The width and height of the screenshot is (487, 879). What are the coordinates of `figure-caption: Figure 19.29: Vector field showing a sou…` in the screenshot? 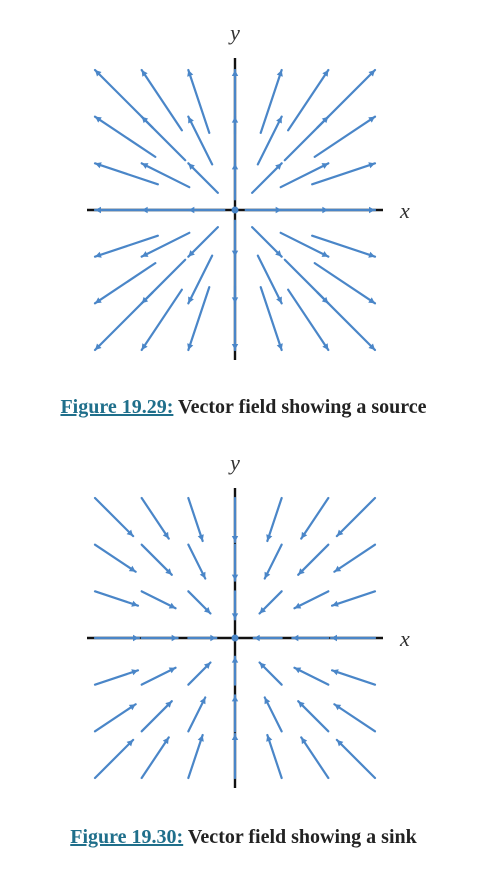 It's located at (243, 407).